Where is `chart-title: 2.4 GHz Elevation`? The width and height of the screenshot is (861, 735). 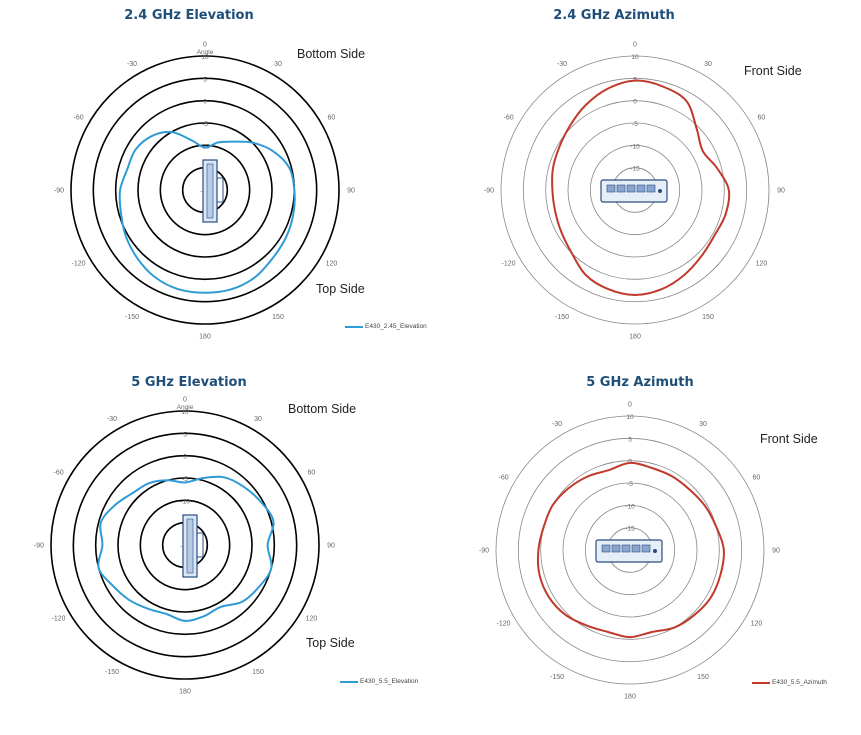
chart-title: 2.4 GHz Elevation is located at coordinates (189, 15).